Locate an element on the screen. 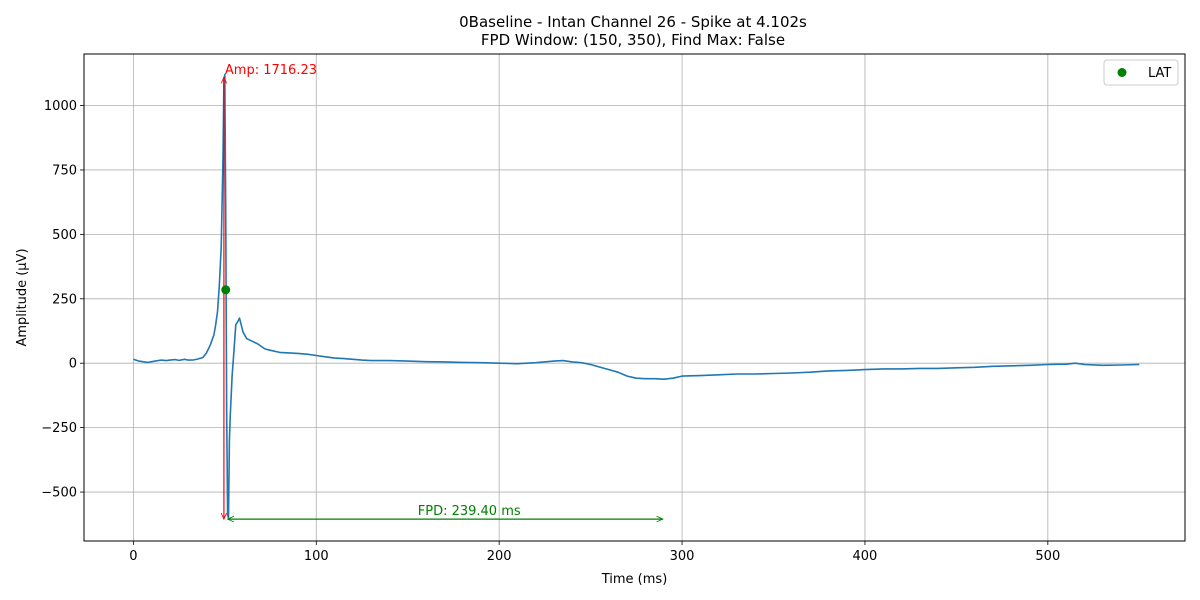  amp-label: Amp: 1716.23 is located at coordinates (271, 70).